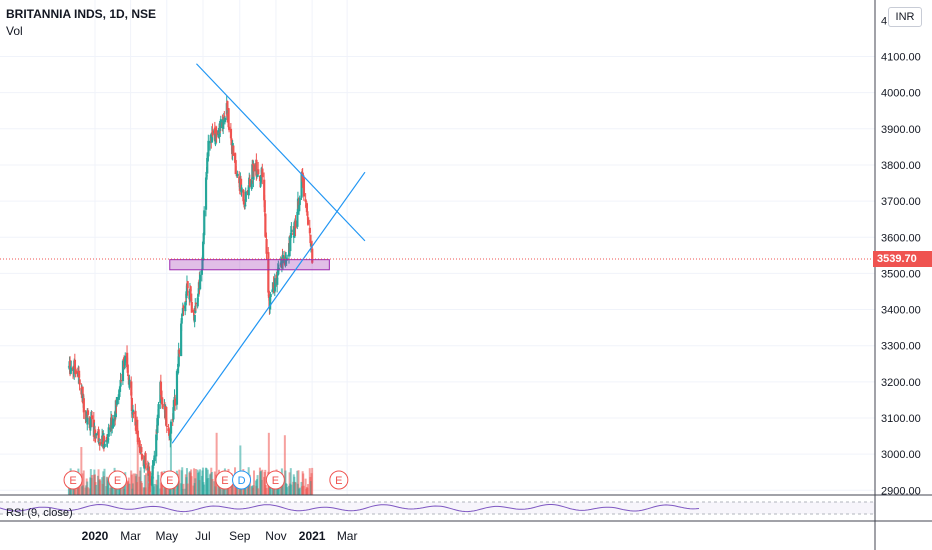 This screenshot has width=932, height=550. Describe the element at coordinates (275, 536) in the screenshot. I see `x-tick-label: Nov` at that location.